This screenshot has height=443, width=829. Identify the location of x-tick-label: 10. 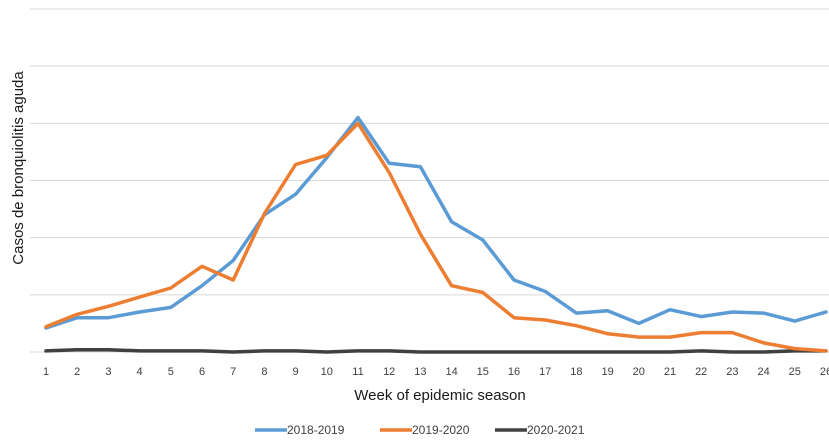
(327, 372).